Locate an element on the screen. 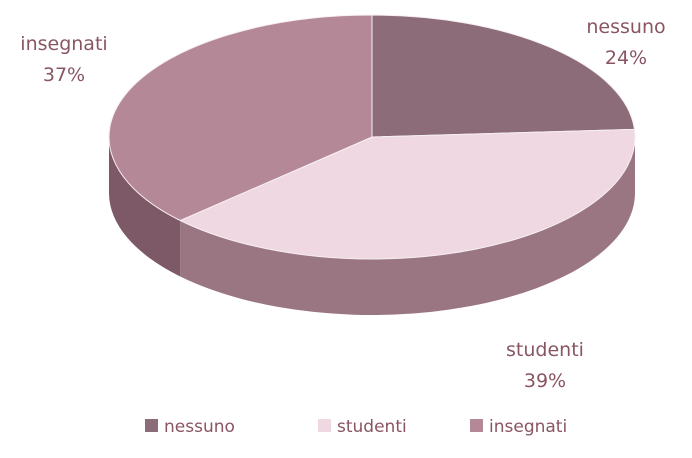  legend-label-studenti: studenti is located at coordinates (372, 427).